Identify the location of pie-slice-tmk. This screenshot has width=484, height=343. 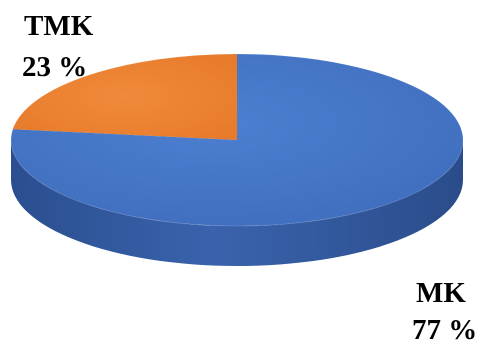
(125, 97).